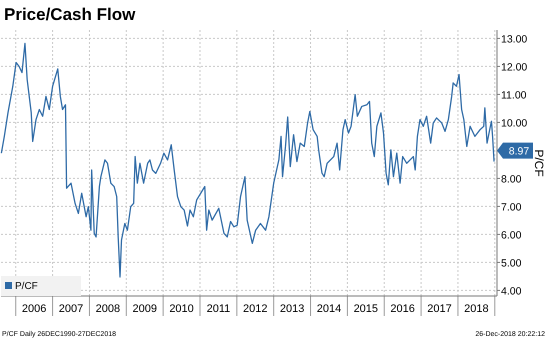  Describe the element at coordinates (329, 309) in the screenshot. I see `x-tick-label: 2014` at that location.